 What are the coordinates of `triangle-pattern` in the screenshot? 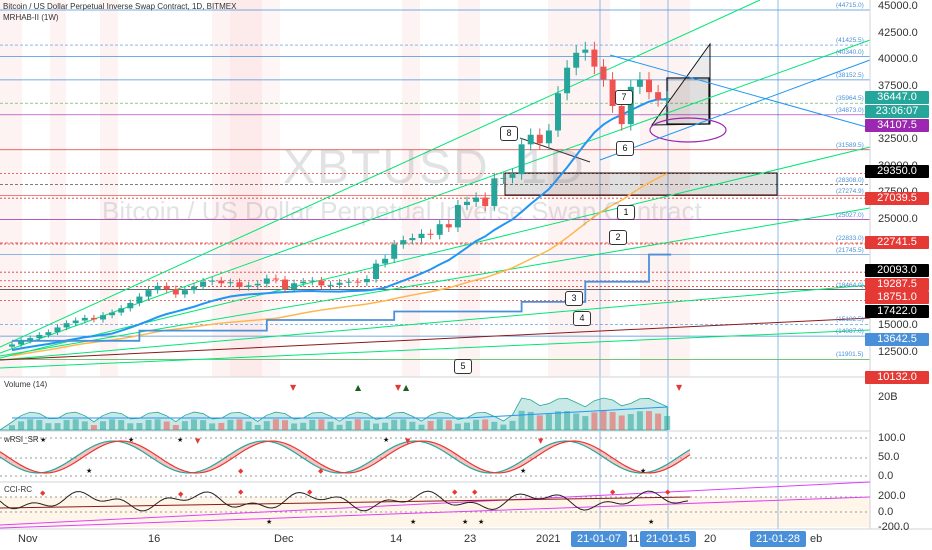 It's located at (681, 84).